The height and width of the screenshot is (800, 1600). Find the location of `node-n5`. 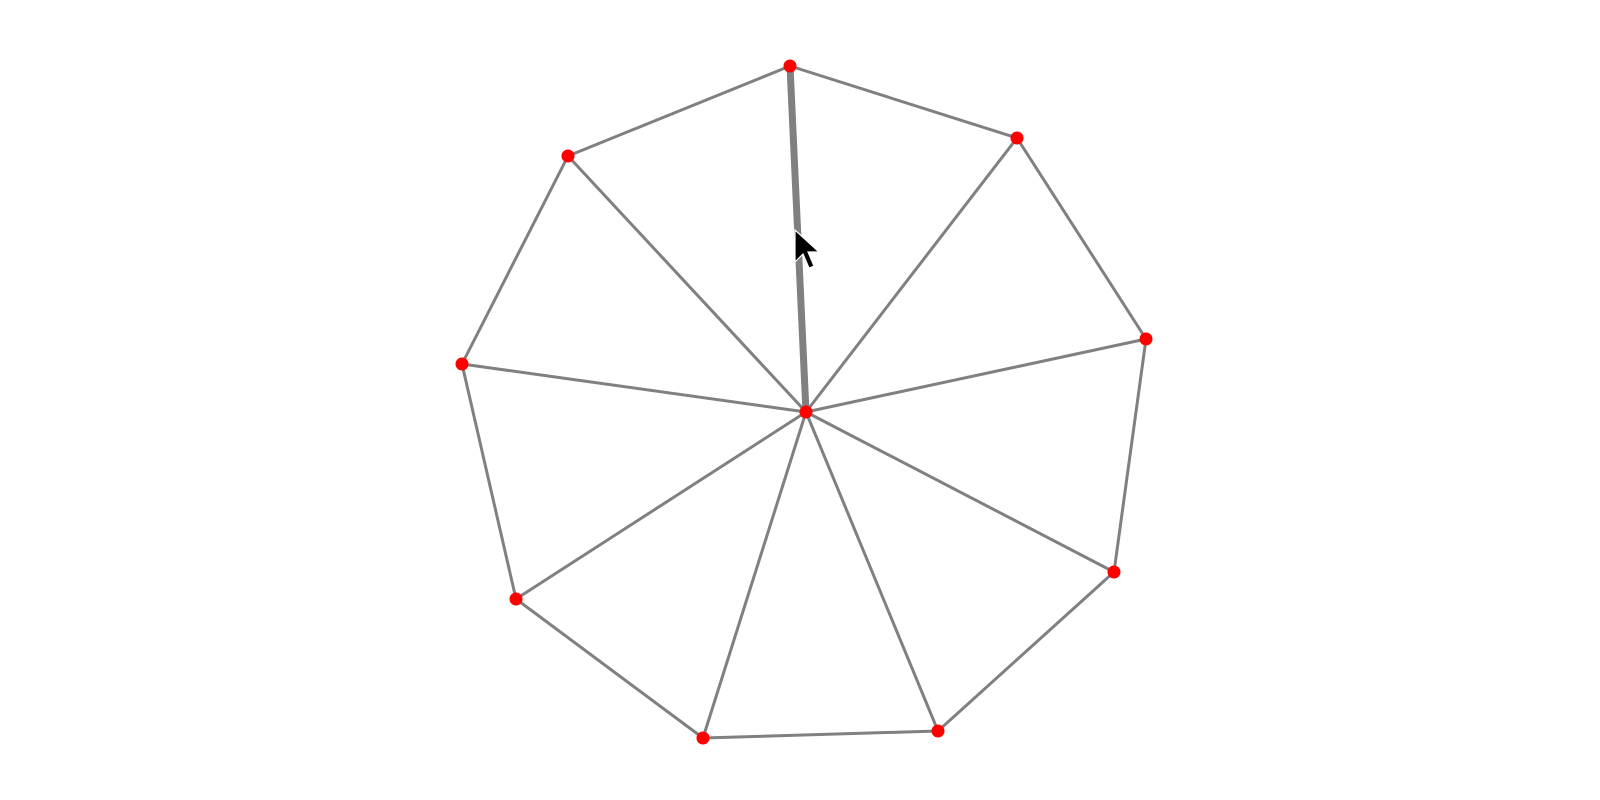

node-n5 is located at coordinates (938, 731).